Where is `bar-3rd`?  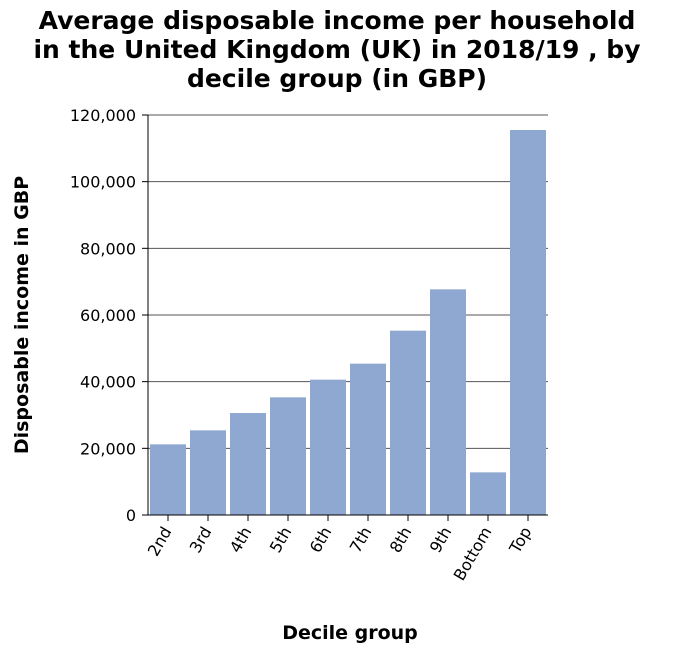 bar-3rd is located at coordinates (208, 472).